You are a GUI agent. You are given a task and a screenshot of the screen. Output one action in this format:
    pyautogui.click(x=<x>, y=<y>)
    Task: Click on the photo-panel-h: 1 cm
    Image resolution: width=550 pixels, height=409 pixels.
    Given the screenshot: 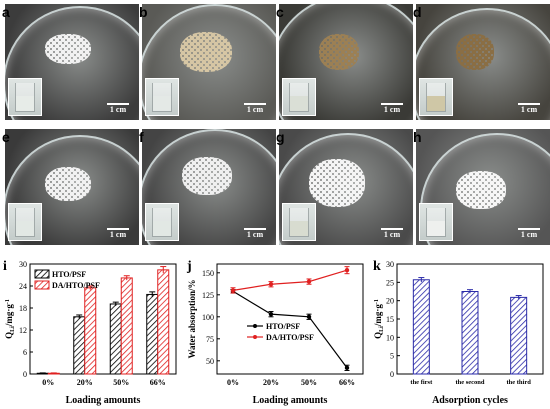 What is the action you would take?
    pyautogui.click(x=483, y=187)
    